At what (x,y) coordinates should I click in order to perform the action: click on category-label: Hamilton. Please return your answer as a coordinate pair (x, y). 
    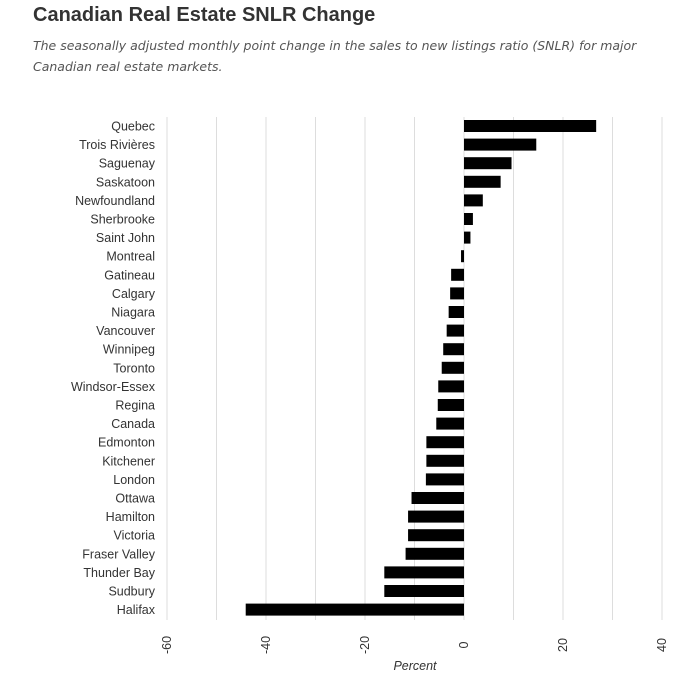
    Looking at the image, I should click on (130, 517).